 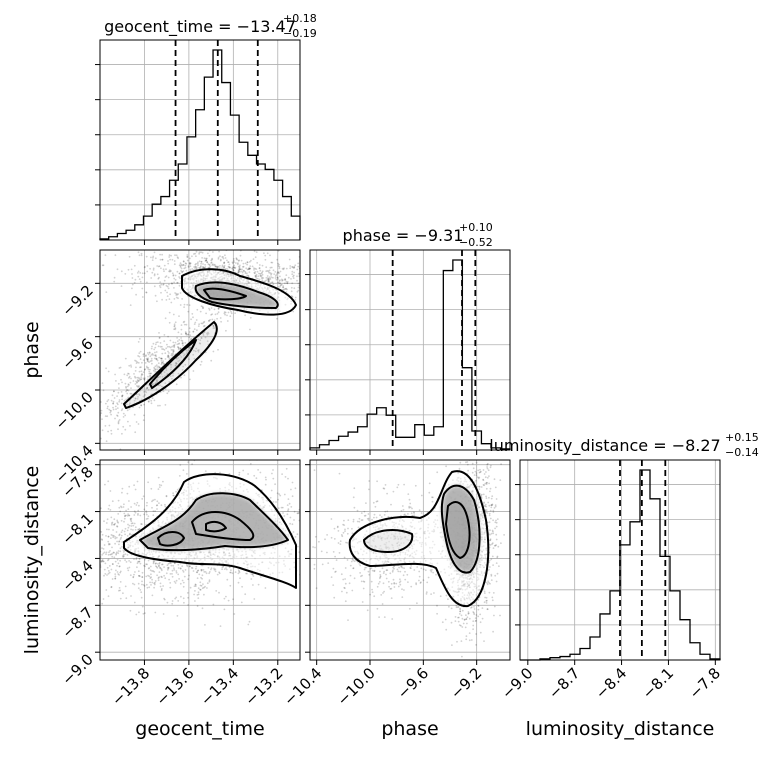 What do you see at coordinates (200, 27) in the screenshot?
I see `title-geocent-time: geocent_time = −13.47` at bounding box center [200, 27].